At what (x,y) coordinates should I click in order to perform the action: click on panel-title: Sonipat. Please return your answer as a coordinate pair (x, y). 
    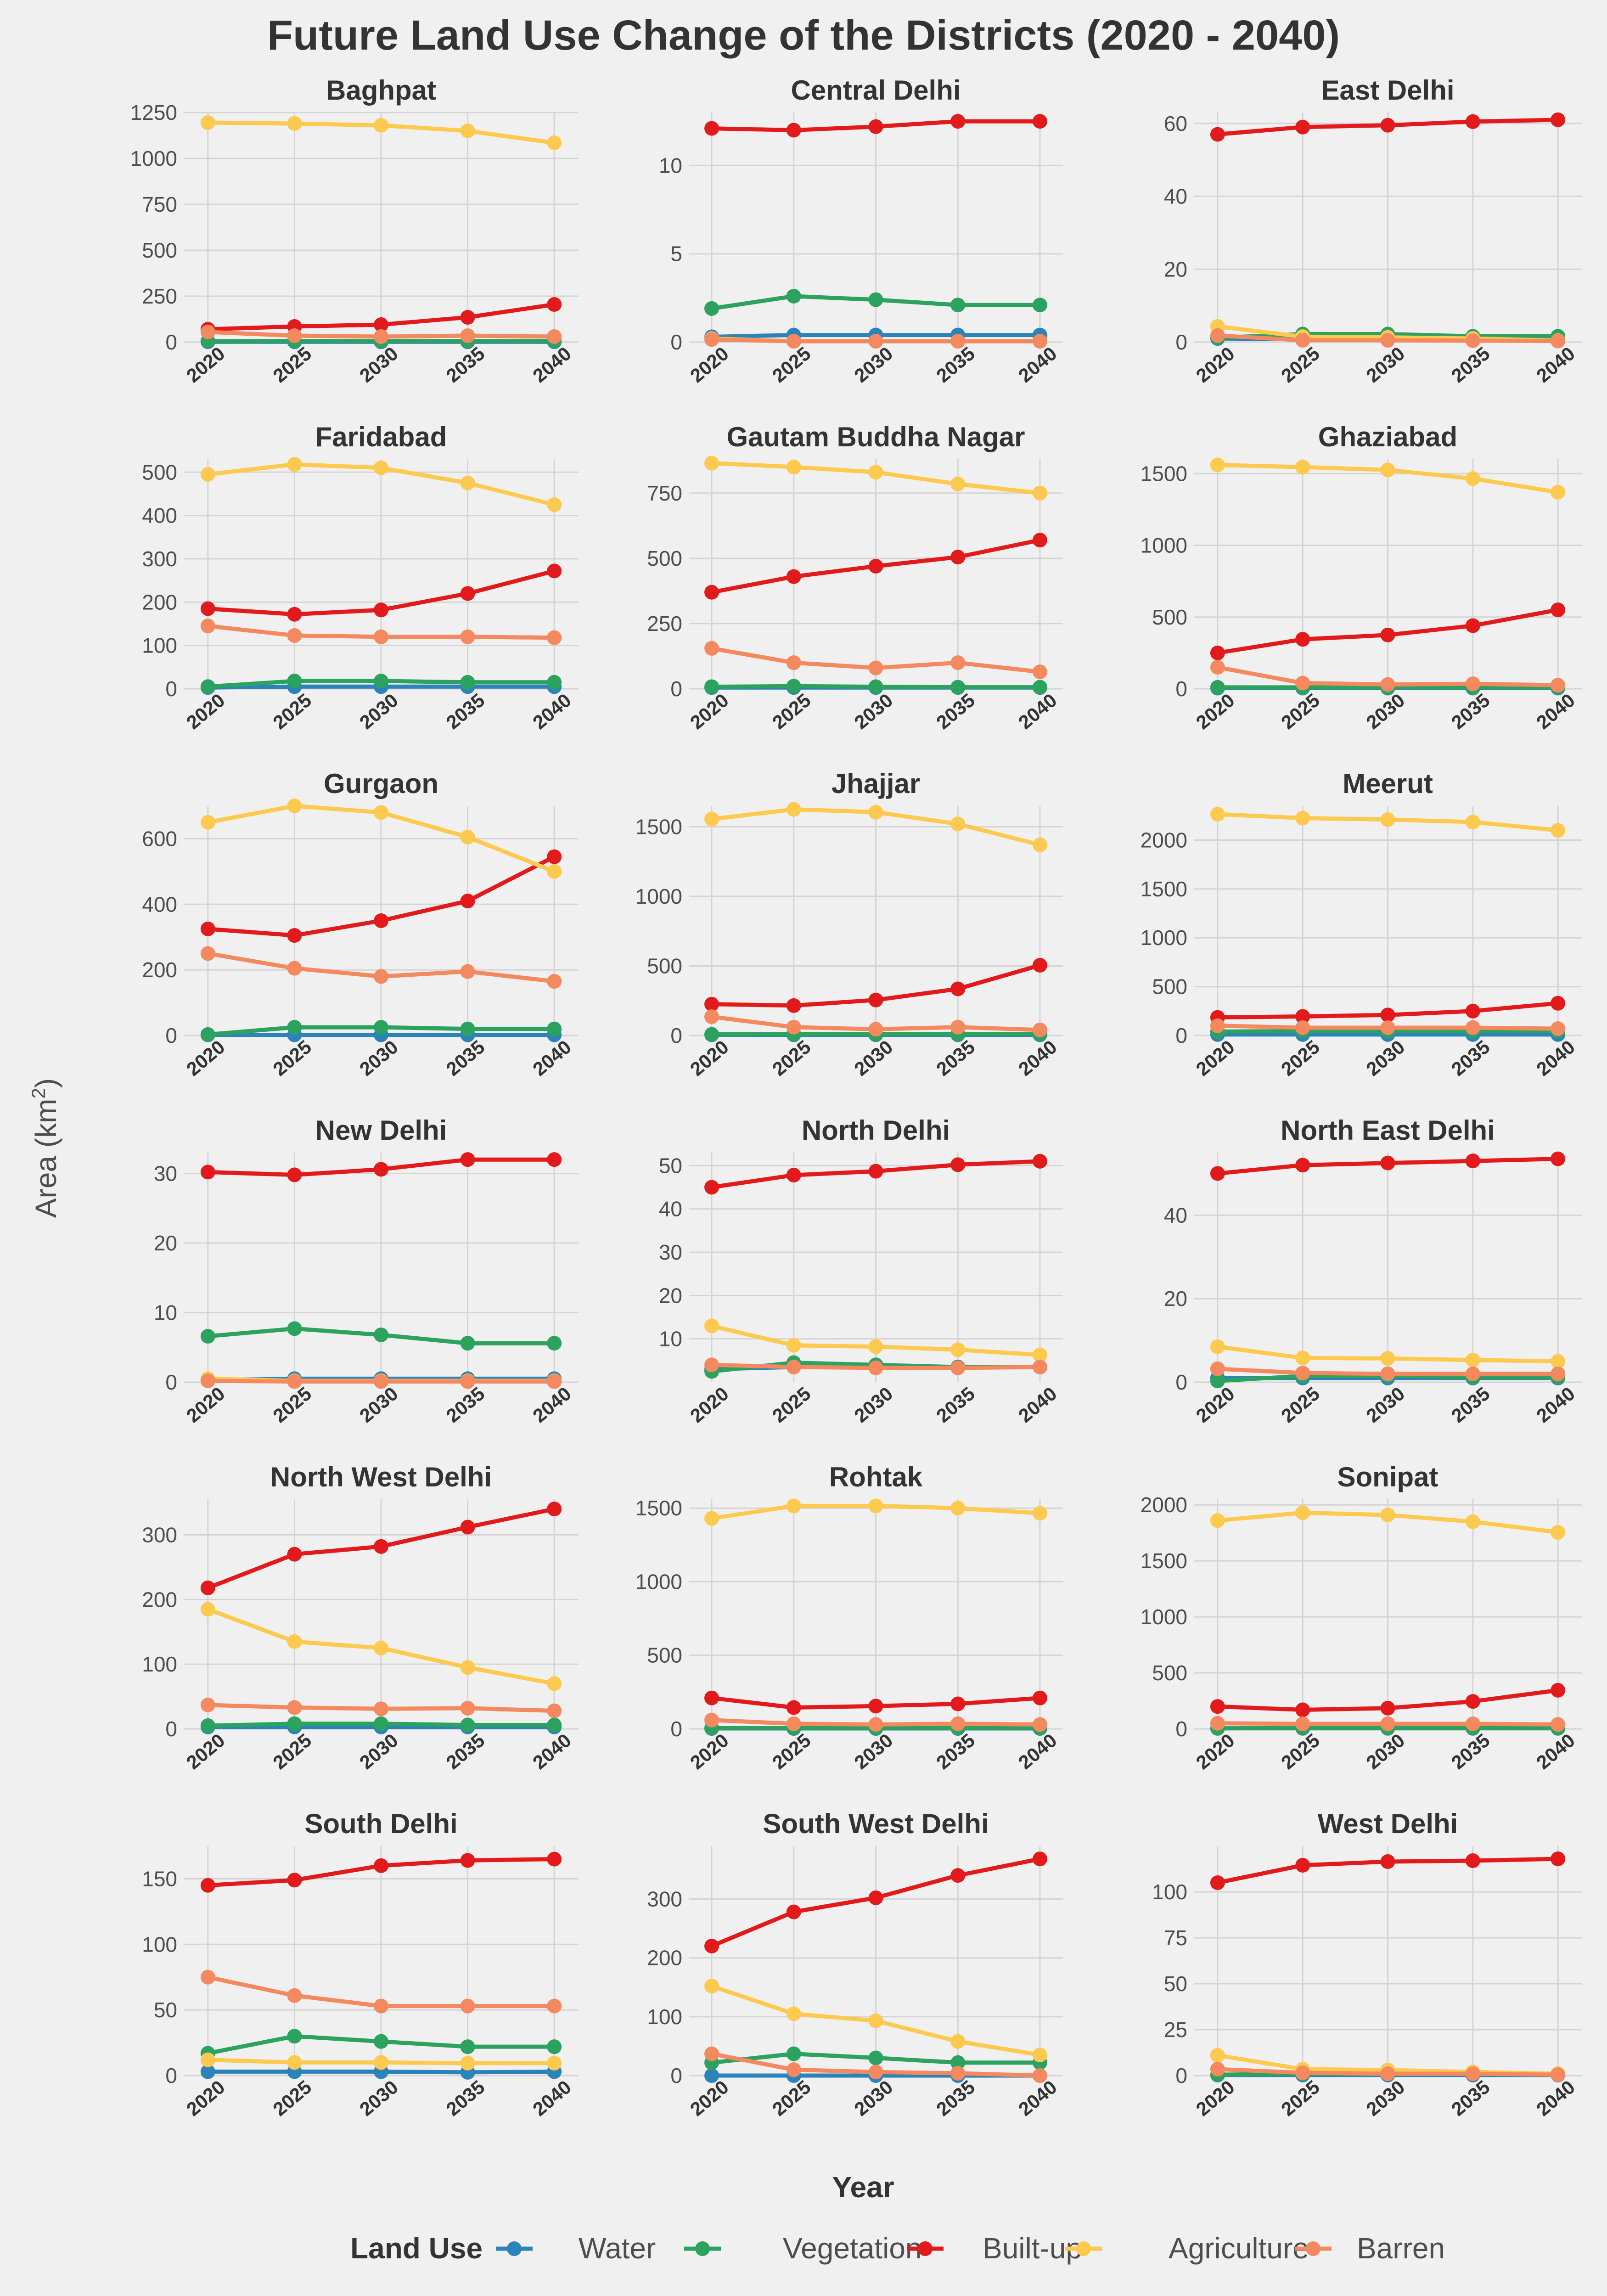
    Looking at the image, I should click on (1387, 1477).